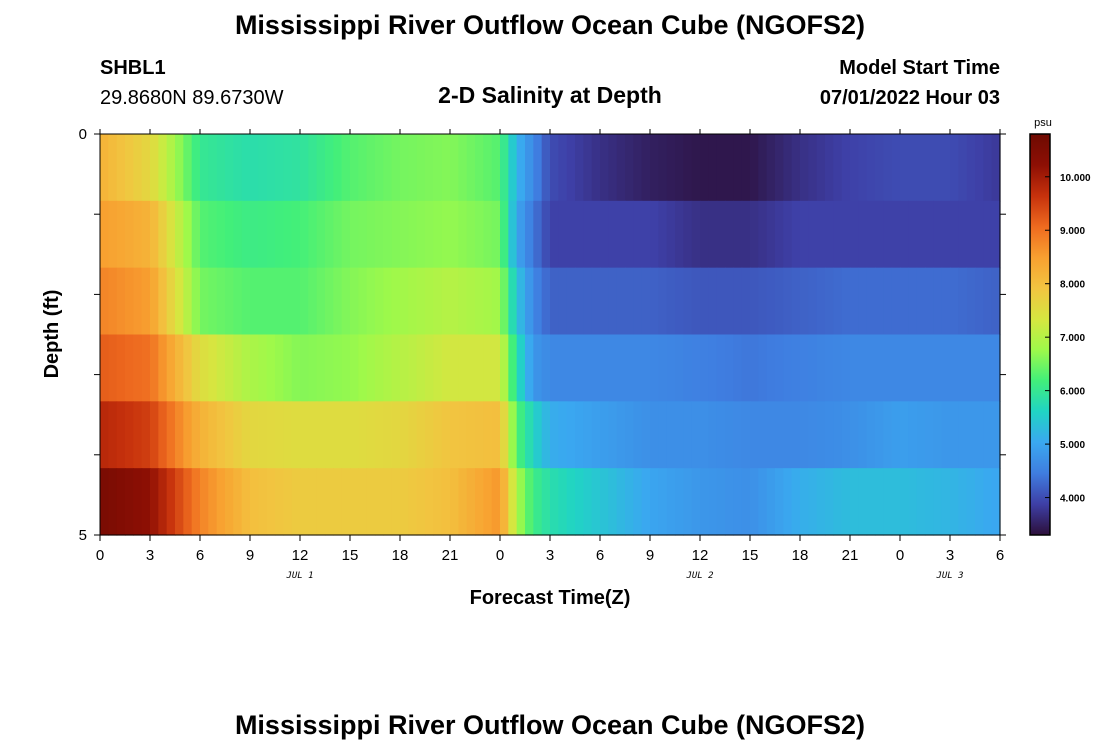 This screenshot has height=750, width=1100. What do you see at coordinates (950, 555) in the screenshot?
I see `x-tick-label: 3` at bounding box center [950, 555].